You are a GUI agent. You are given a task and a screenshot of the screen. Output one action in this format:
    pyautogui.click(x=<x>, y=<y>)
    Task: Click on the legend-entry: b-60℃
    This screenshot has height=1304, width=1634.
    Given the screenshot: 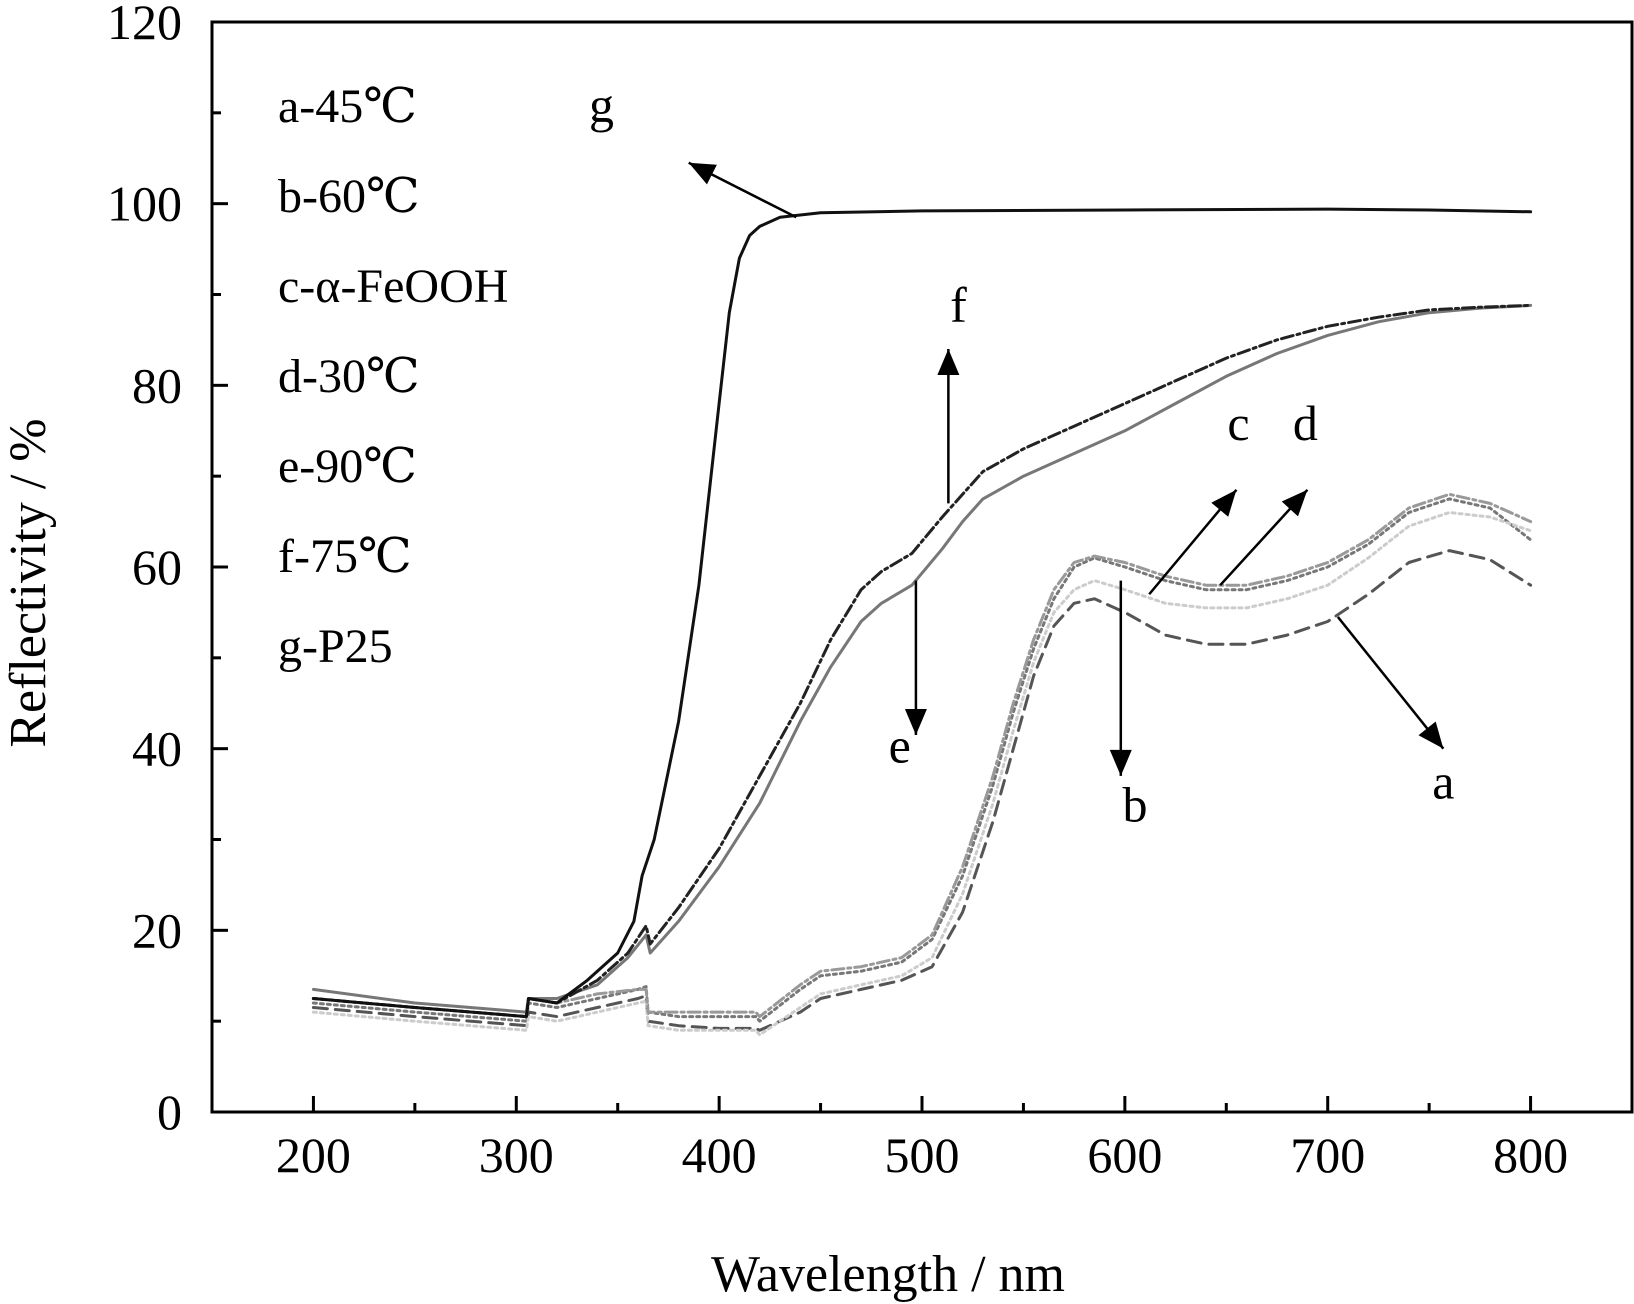 What is the action you would take?
    pyautogui.click(x=349, y=196)
    